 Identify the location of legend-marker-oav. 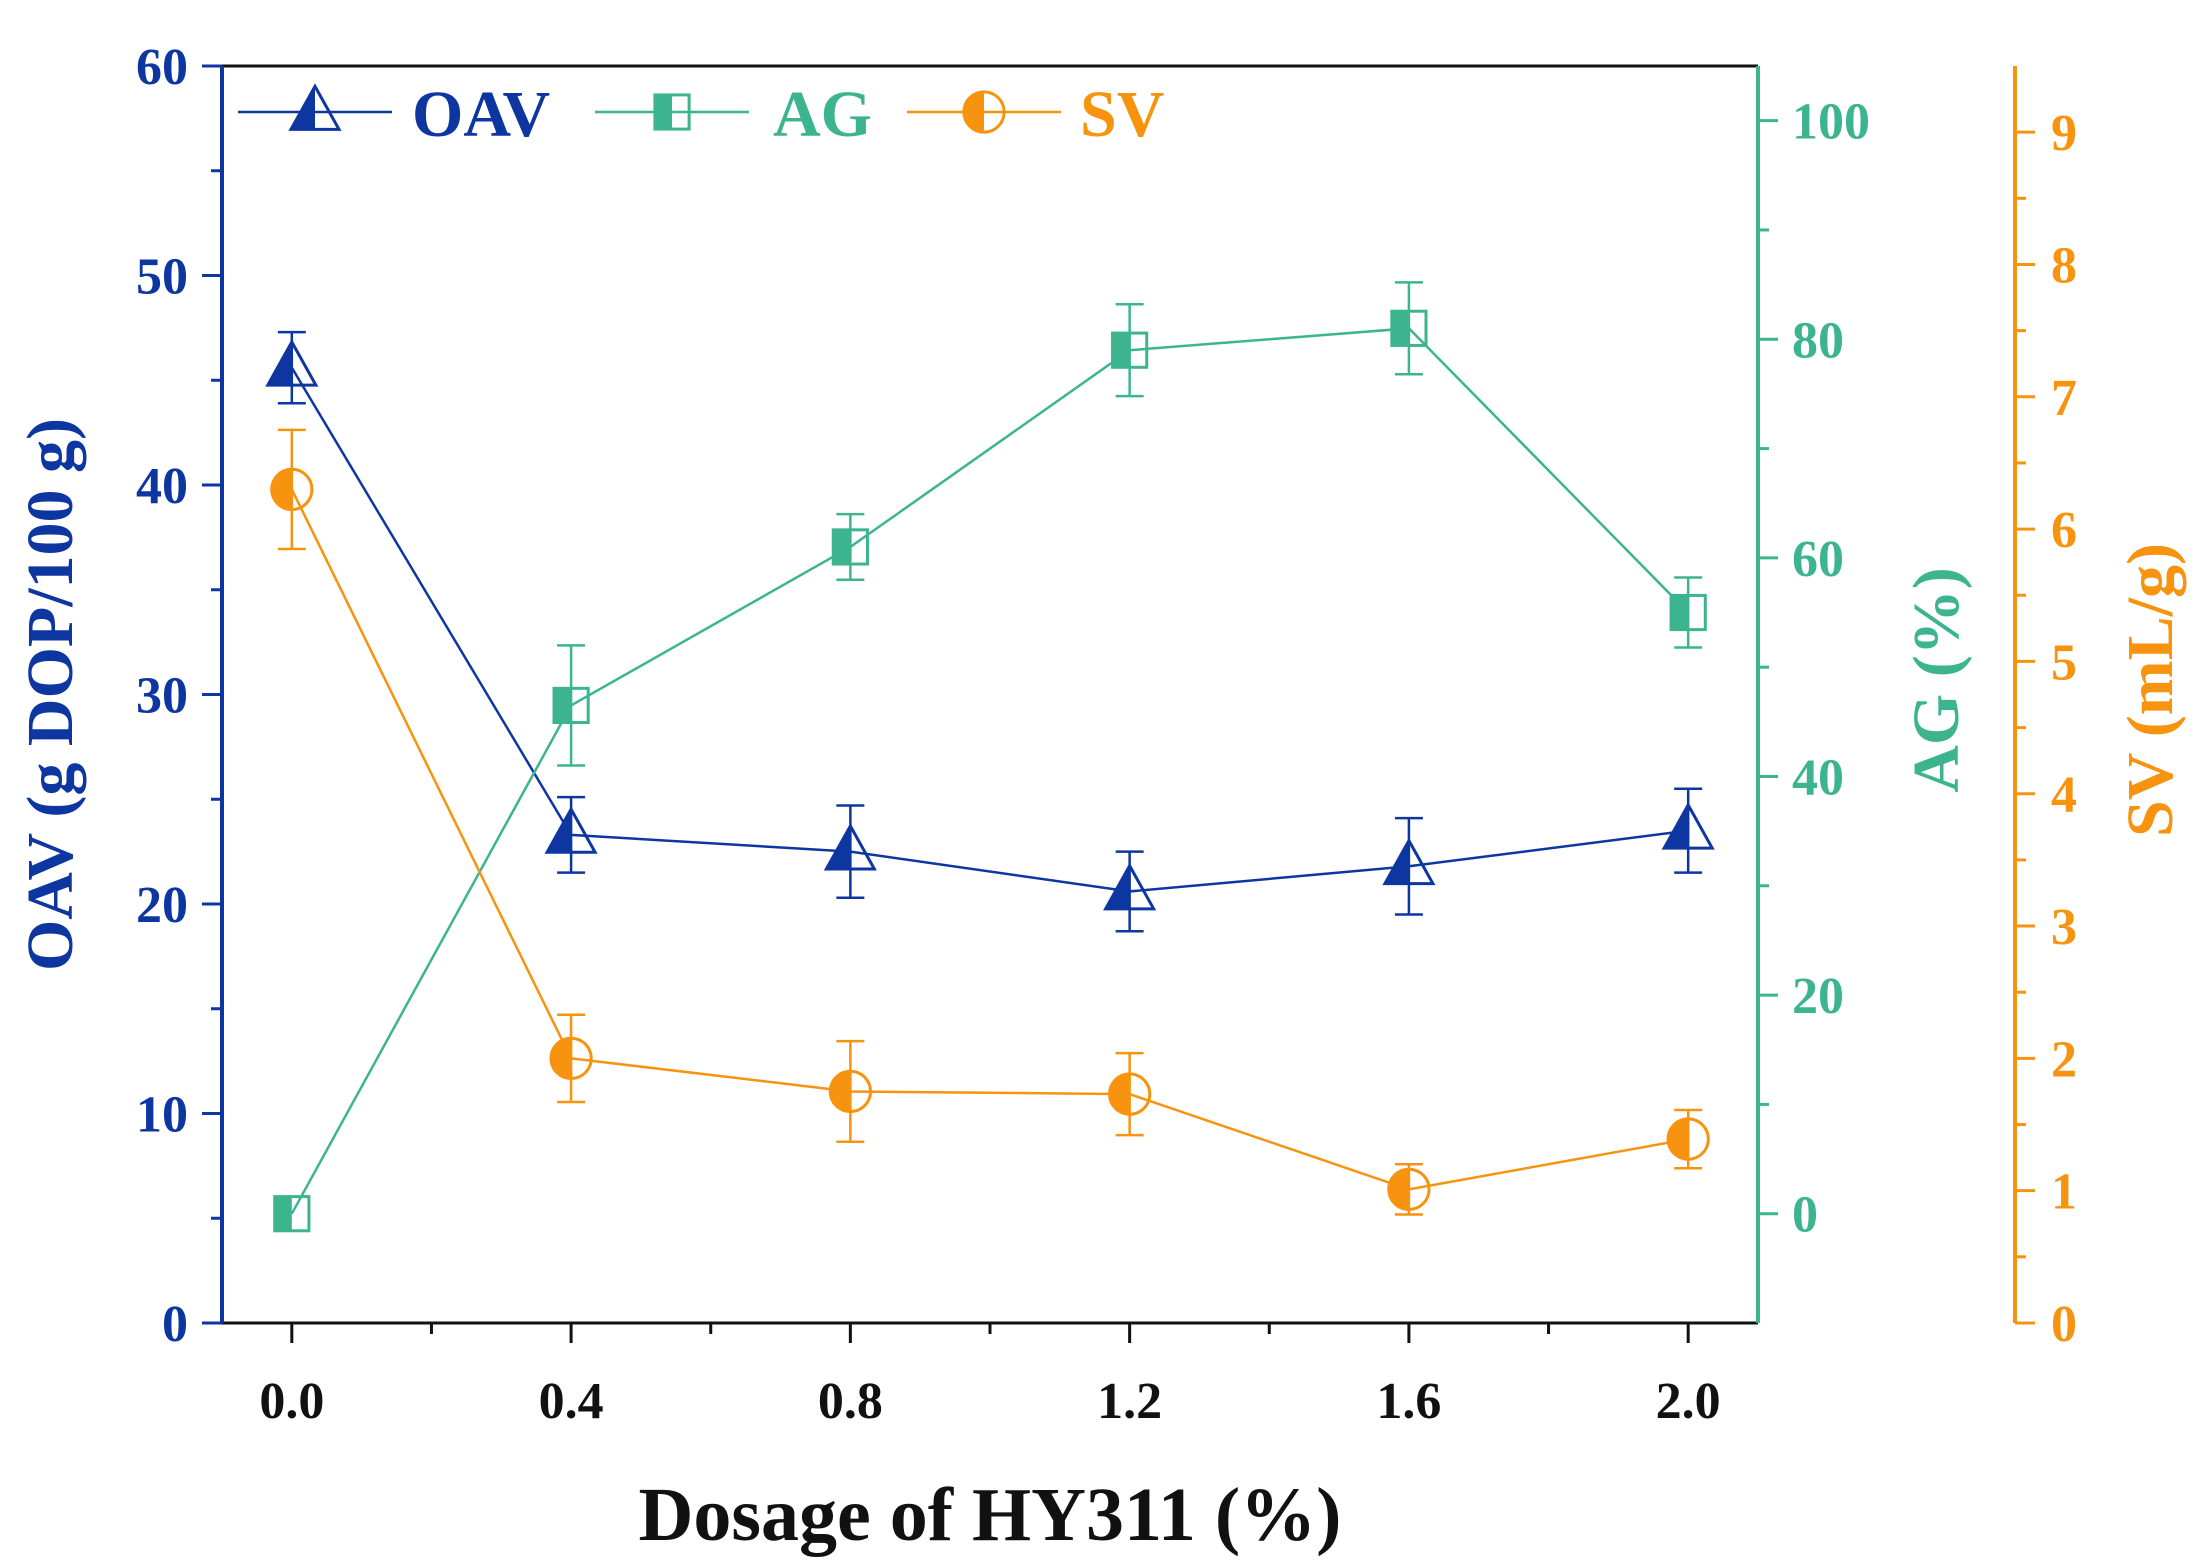
(315, 107).